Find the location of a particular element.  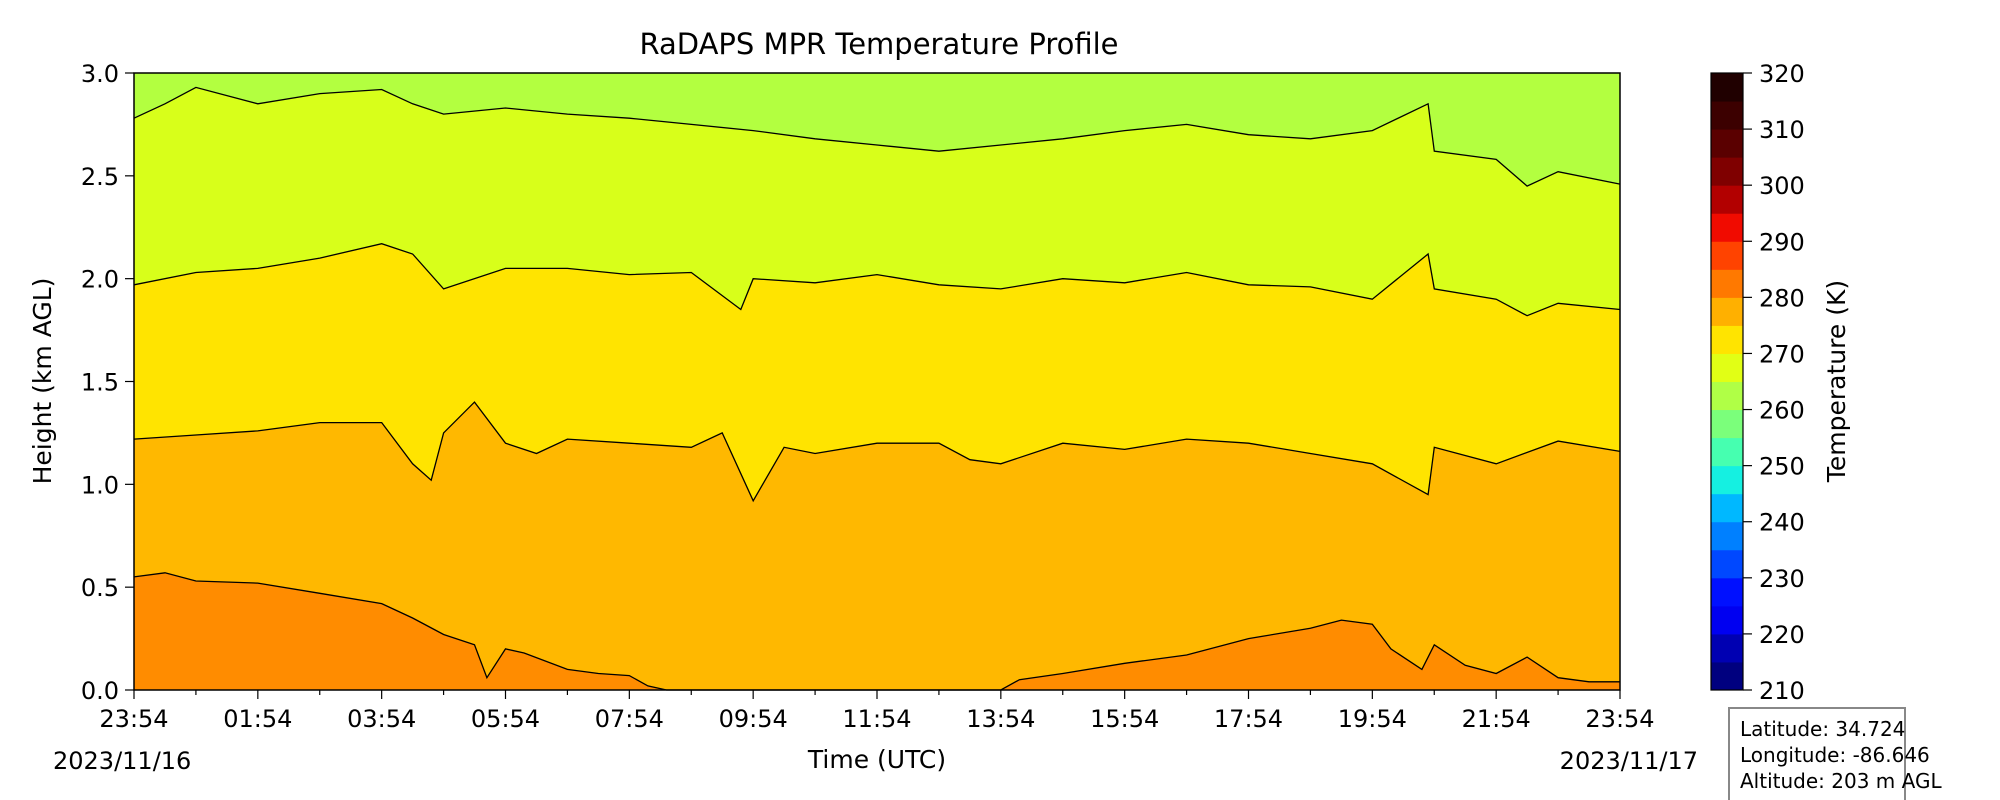

y-tick-label: 2.5 is located at coordinates (100, 177).